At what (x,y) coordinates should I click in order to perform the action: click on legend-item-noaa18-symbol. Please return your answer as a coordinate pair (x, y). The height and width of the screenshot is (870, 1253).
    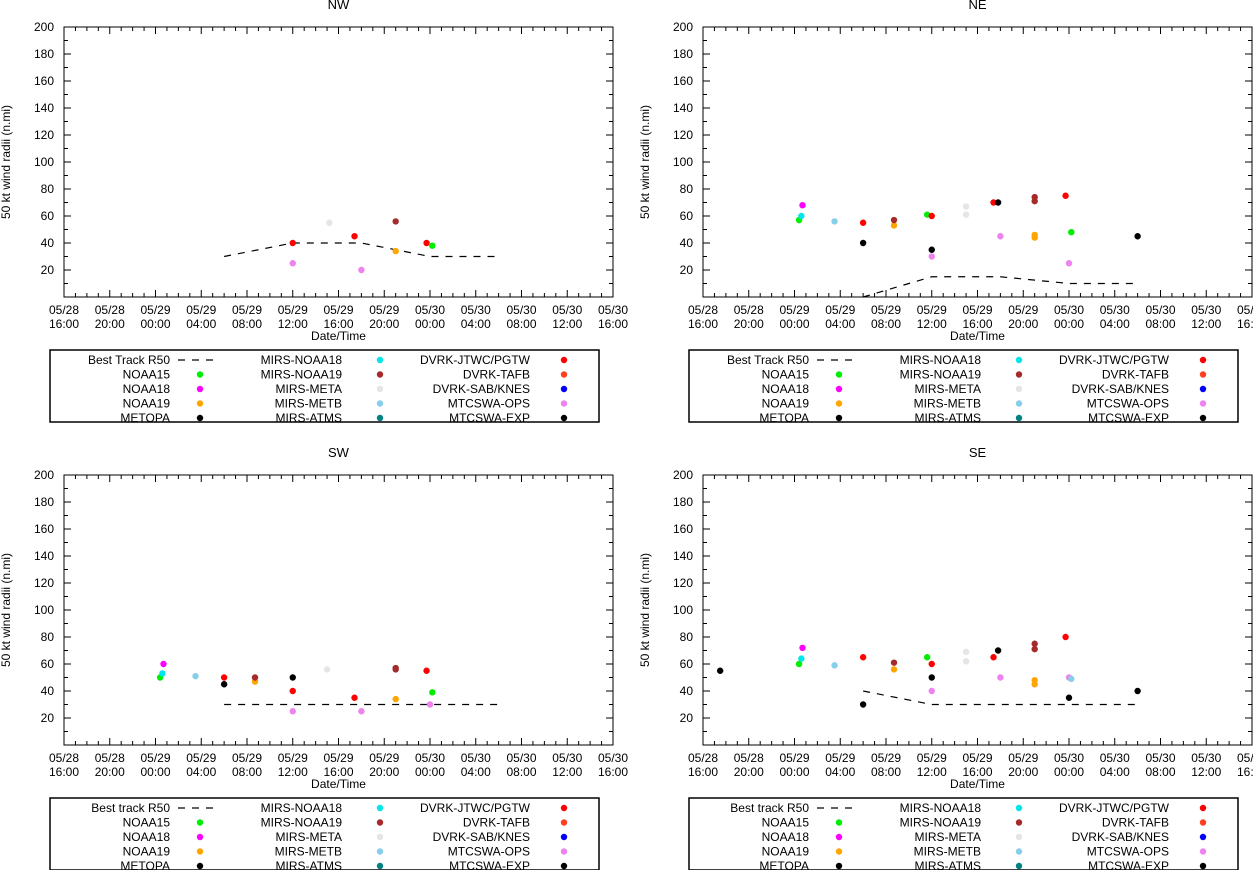
    Looking at the image, I should click on (200, 837).